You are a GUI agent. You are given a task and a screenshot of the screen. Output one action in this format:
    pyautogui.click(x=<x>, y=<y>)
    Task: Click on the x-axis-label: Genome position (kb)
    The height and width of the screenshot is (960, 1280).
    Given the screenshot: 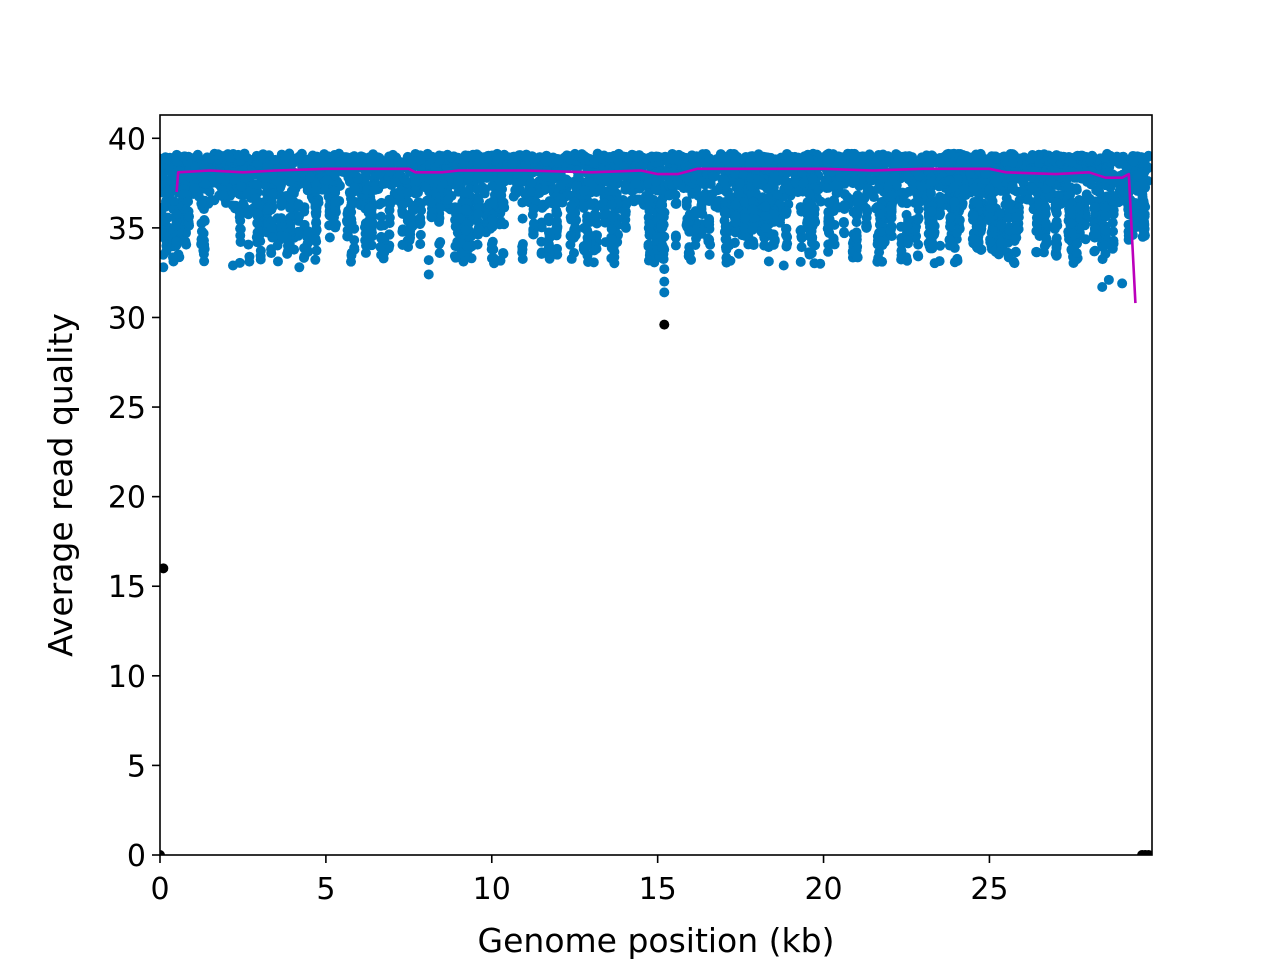 What is the action you would take?
    pyautogui.click(x=656, y=940)
    